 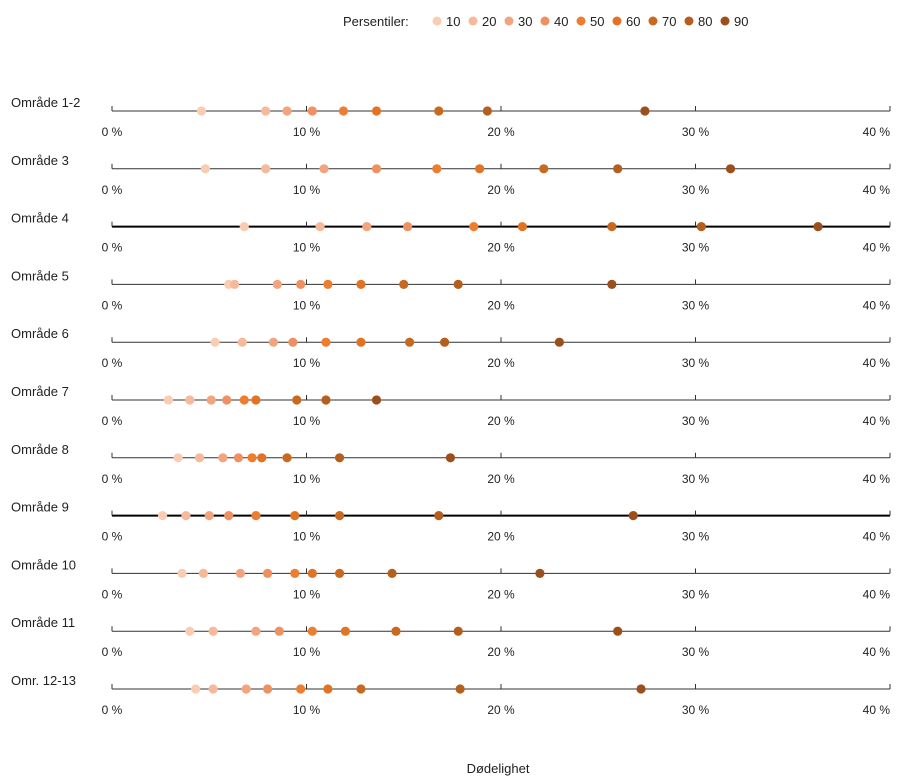 I want to click on row-label: Område 9, so click(x=40, y=507).